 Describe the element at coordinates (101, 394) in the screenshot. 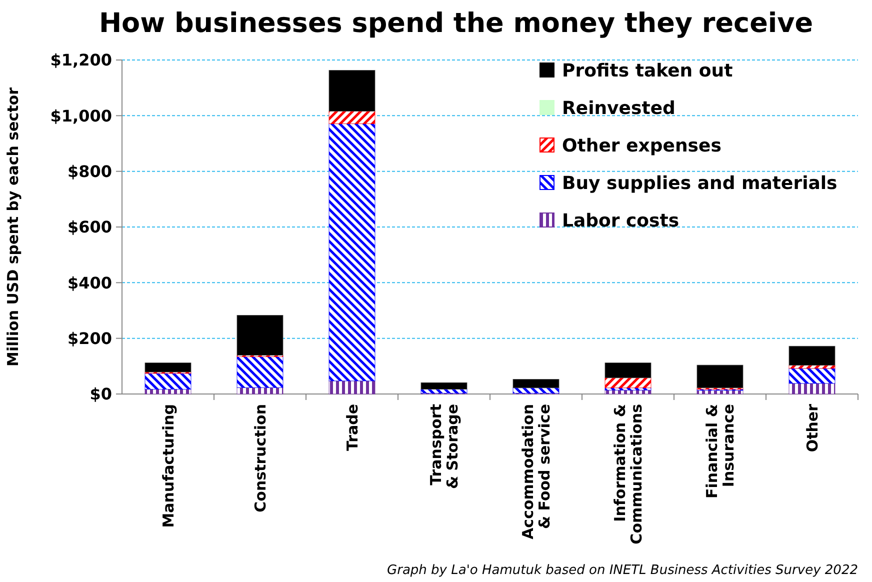

I see `y-tick-label: $0` at that location.